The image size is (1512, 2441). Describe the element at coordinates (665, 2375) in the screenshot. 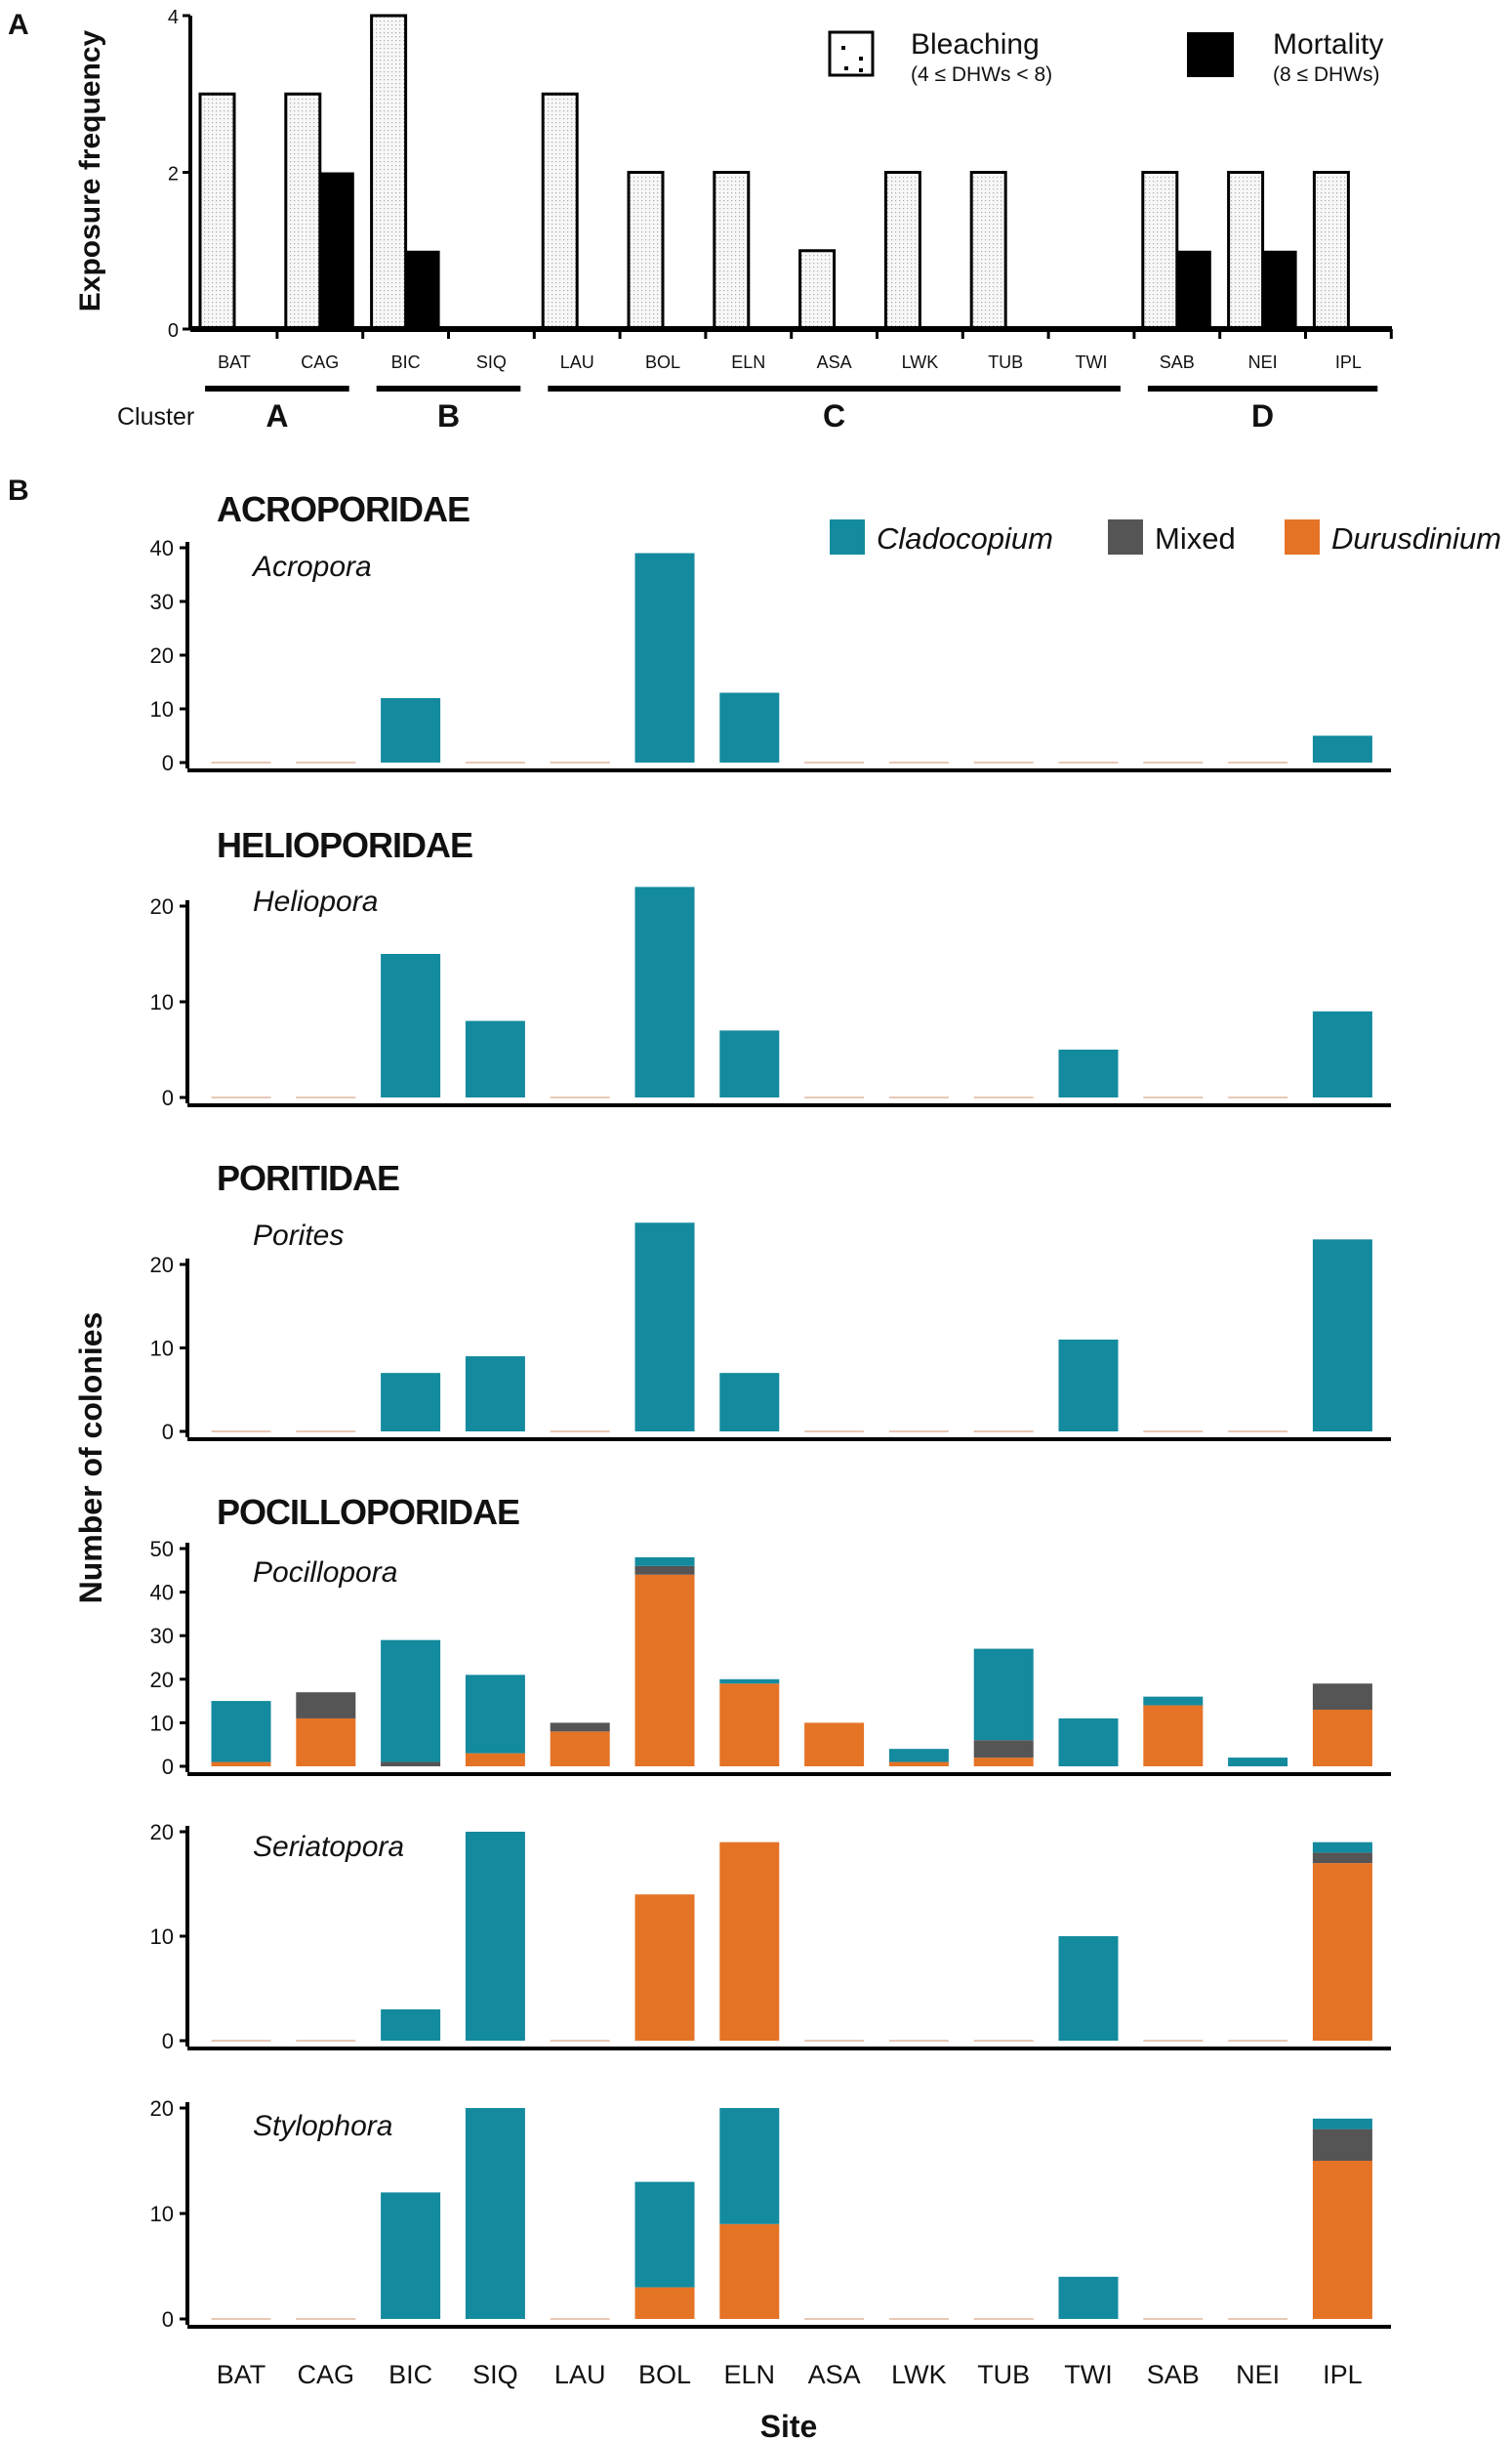

I see `x-tick-label: BOL` at that location.